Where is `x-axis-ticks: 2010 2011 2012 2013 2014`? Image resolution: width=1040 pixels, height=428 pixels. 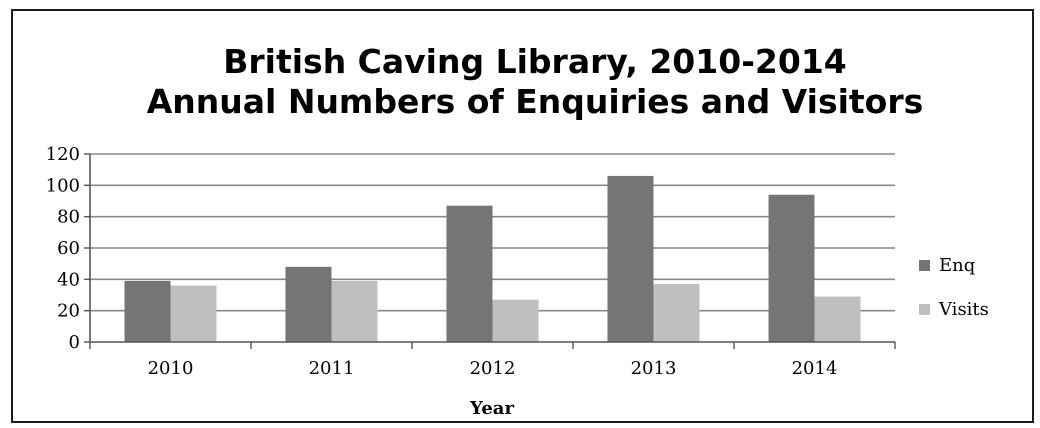
x-axis-ticks: 2010 2011 2012 2013 2014 is located at coordinates (492, 360).